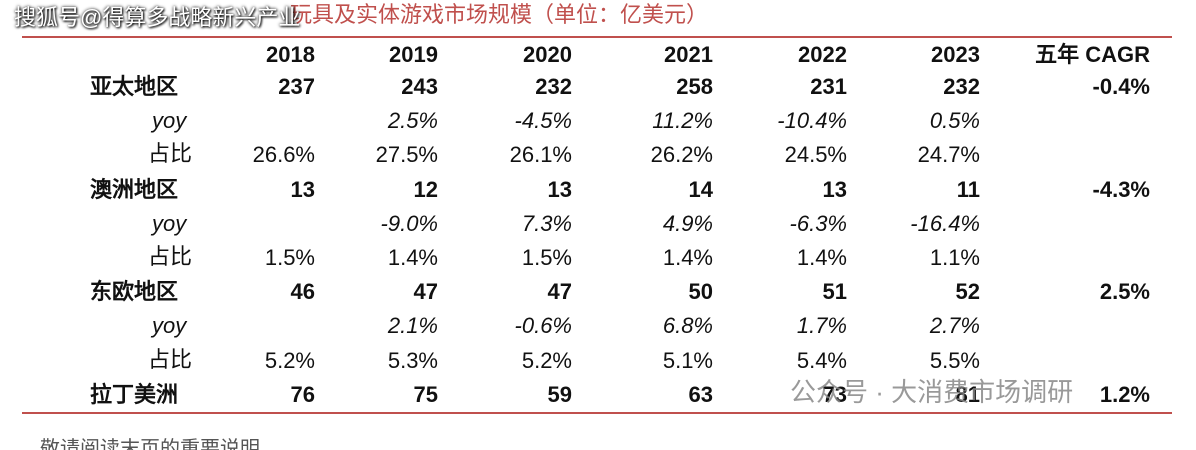  Describe the element at coordinates (700, 189) in the screenshot. I see `cell: 14` at that location.